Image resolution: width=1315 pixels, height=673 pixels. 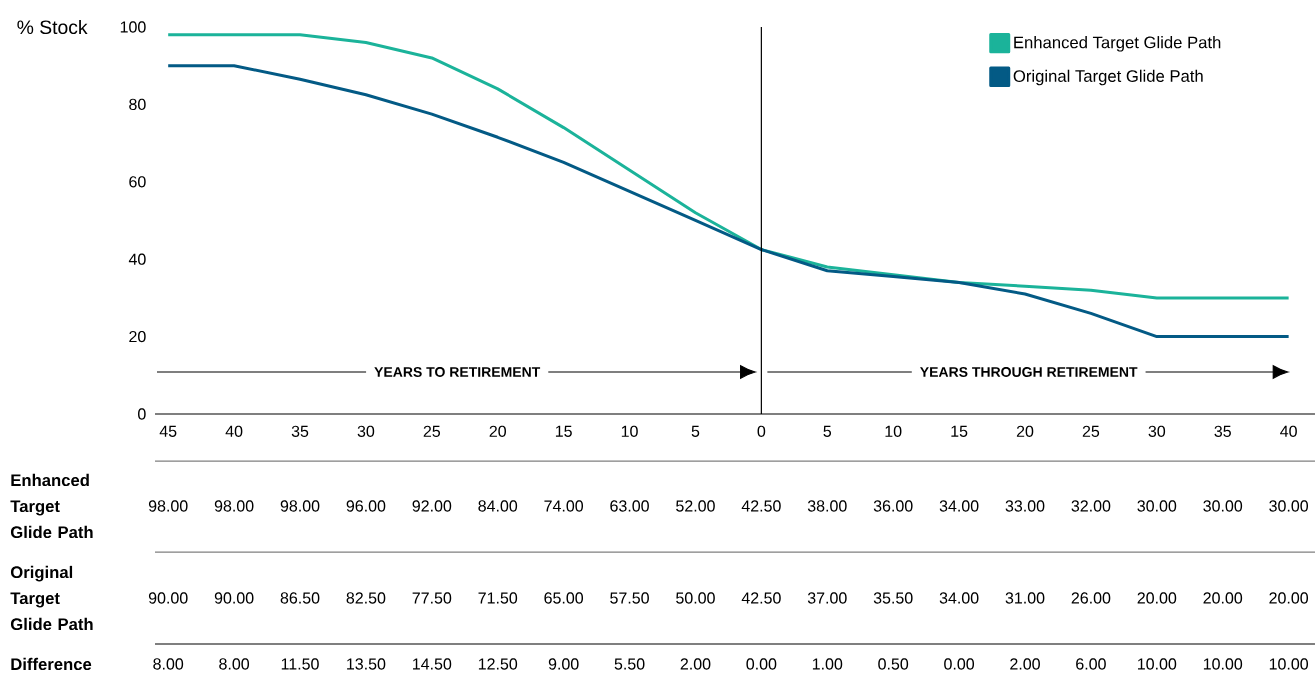 What do you see at coordinates (827, 598) in the screenshot?
I see `text: 37.00` at bounding box center [827, 598].